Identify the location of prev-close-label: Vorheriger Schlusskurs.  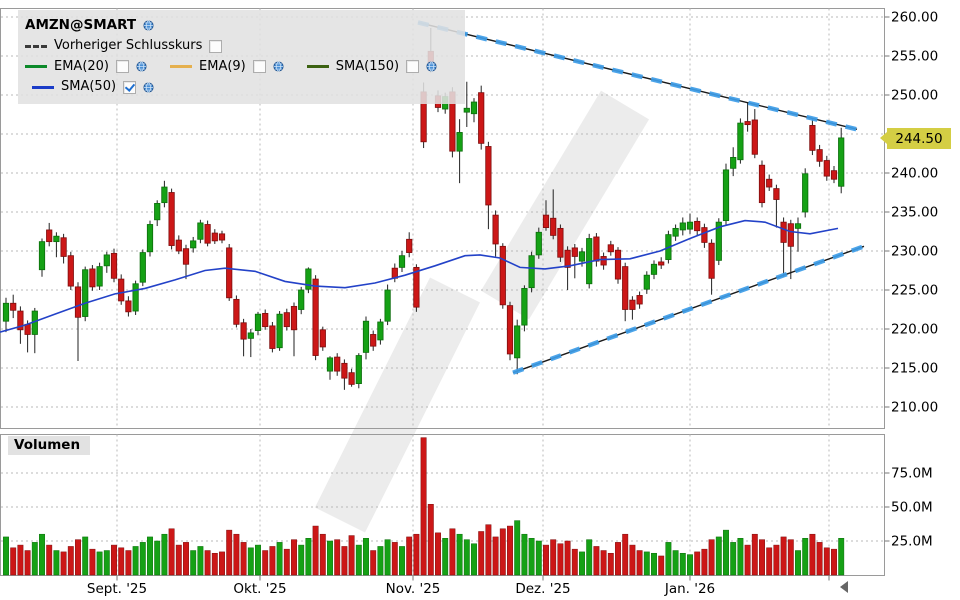
(128, 46).